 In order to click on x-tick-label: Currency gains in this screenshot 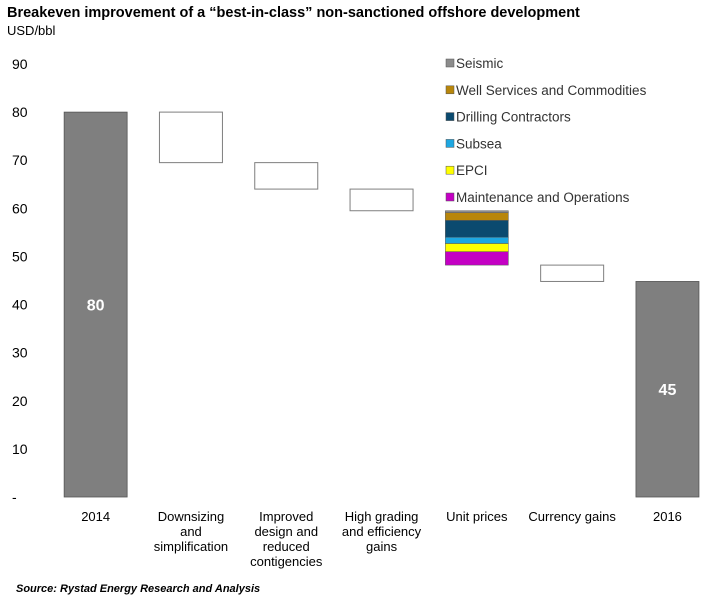, I will do `click(572, 516)`.